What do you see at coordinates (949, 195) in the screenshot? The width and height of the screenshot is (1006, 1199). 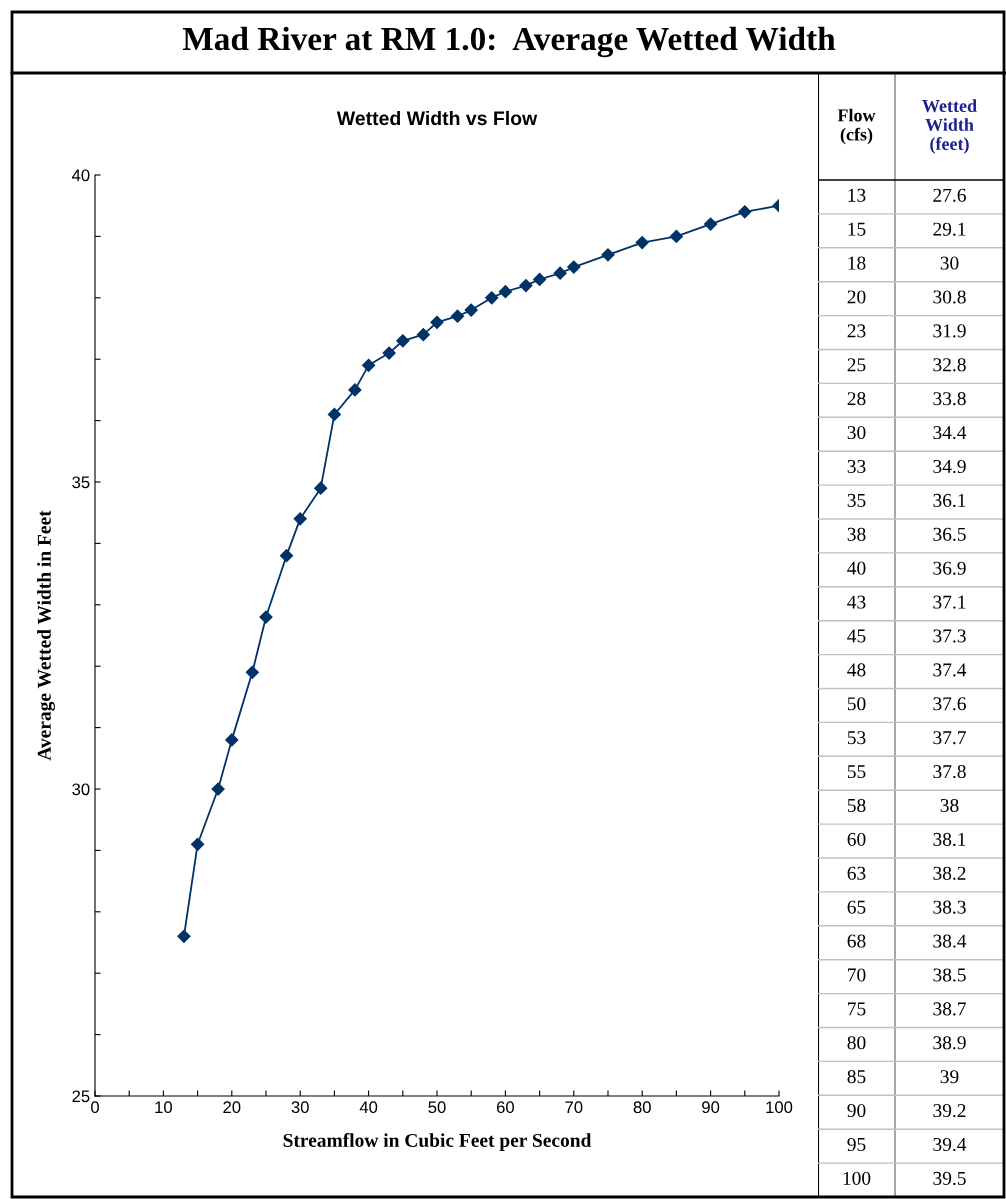 I see `text: 27.6` at bounding box center [949, 195].